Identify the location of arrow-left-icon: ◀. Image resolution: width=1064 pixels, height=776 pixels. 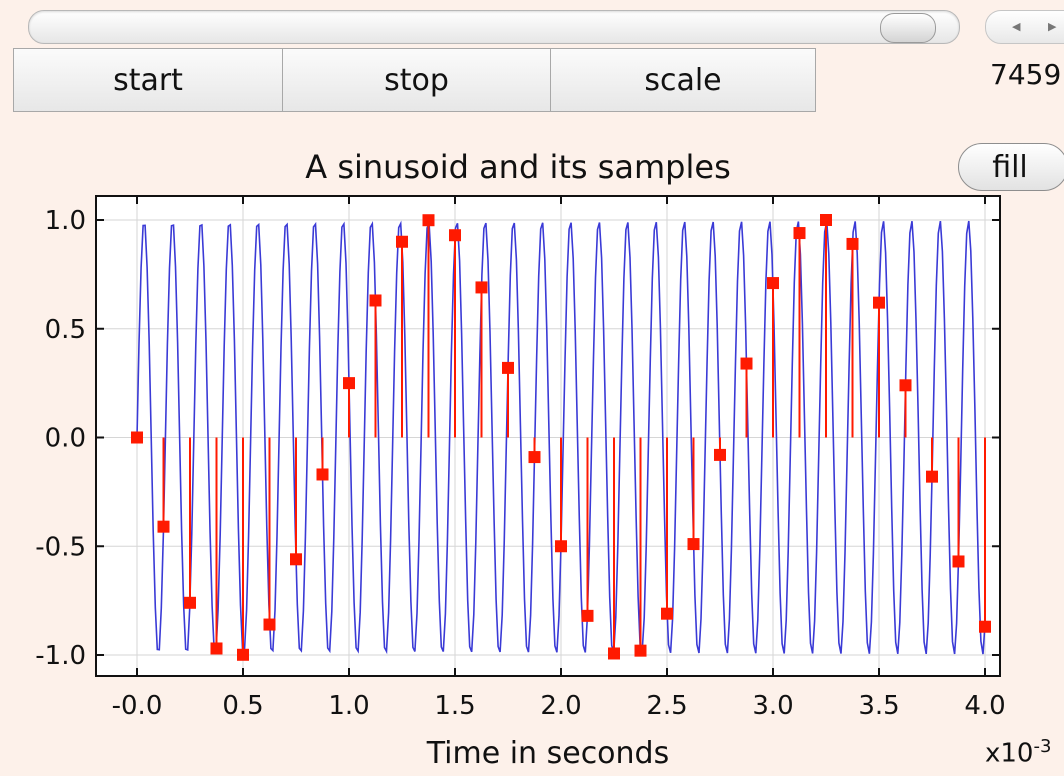
(1016, 26).